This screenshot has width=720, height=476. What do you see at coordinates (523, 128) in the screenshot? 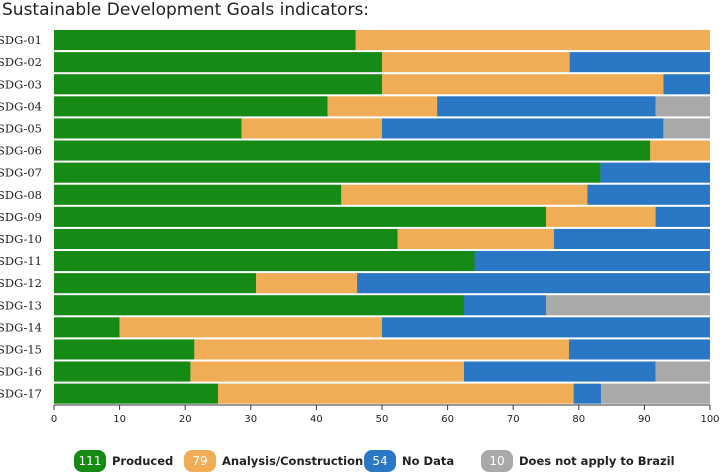
I see `bar-sdg-05-no-data` at bounding box center [523, 128].